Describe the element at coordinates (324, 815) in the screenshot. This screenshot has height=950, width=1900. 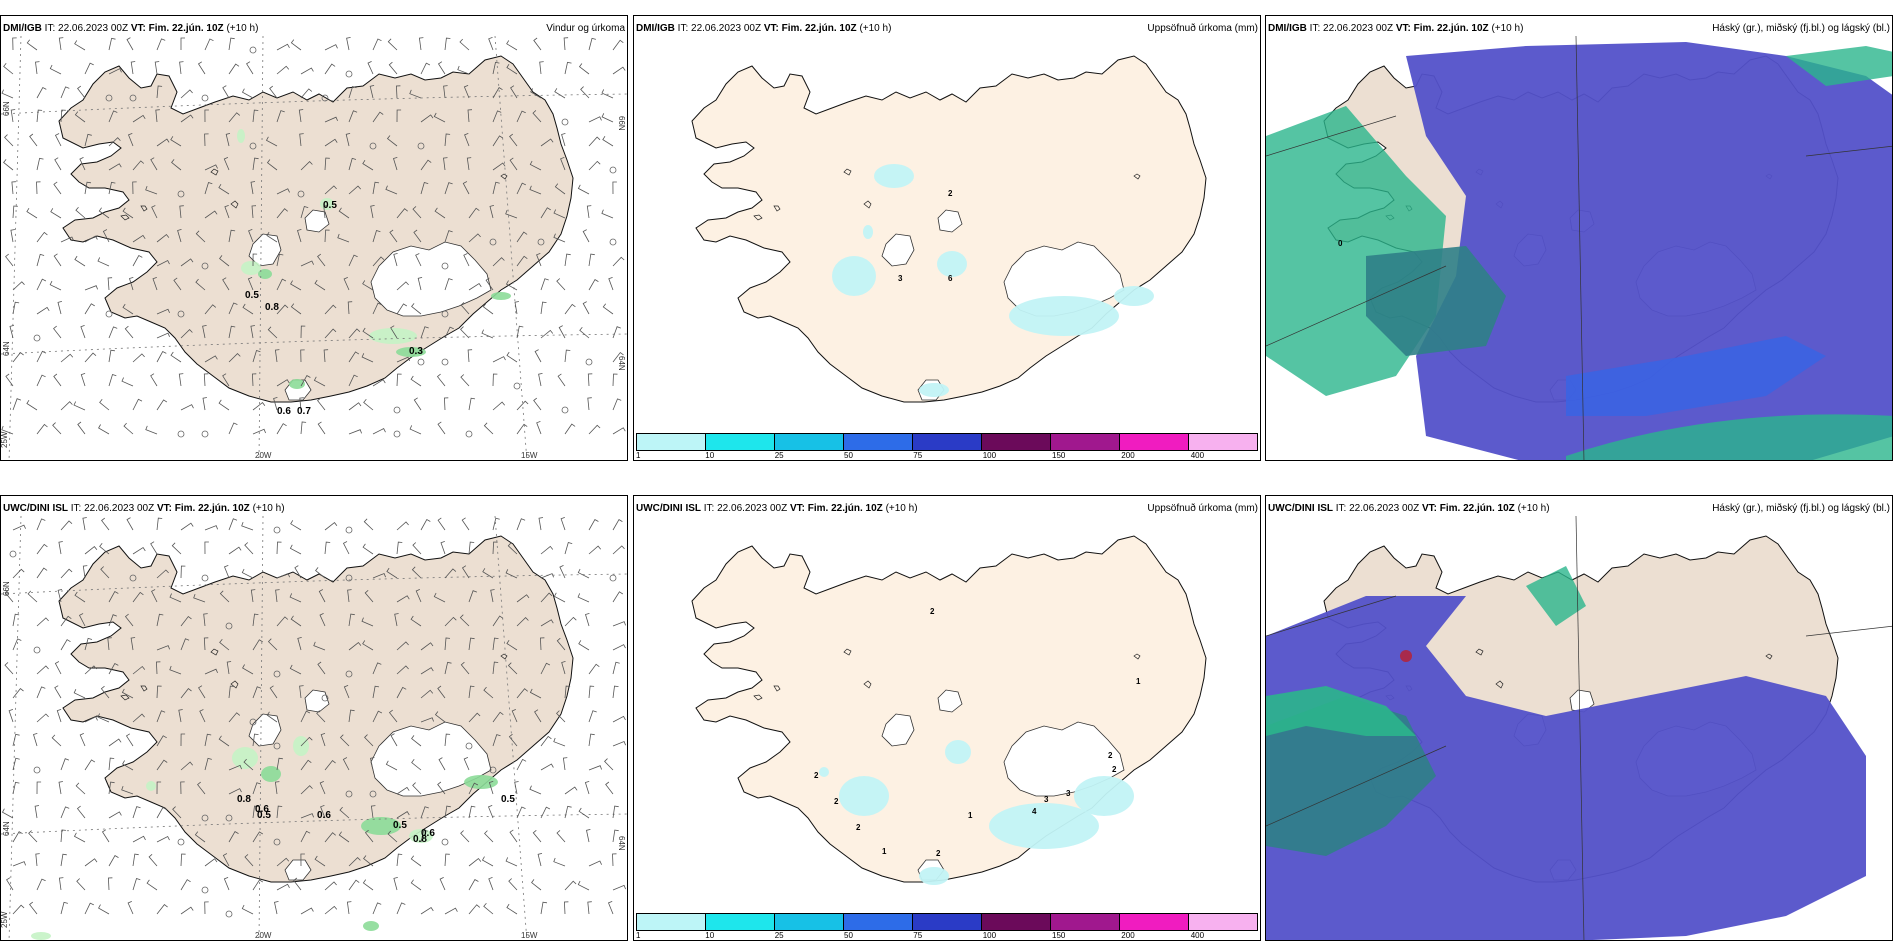
I see `precip-value-label: 0.6` at that location.